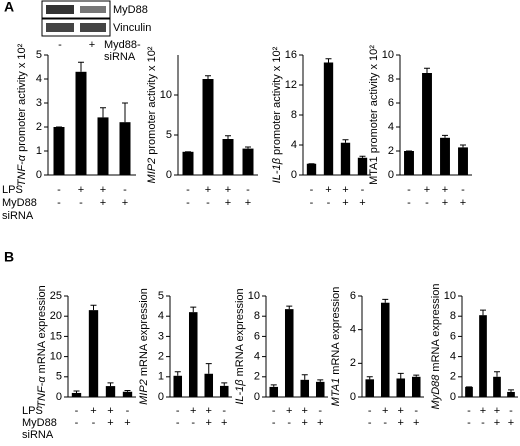 The image size is (520, 446). I want to click on y-label-gene: TNF-α, so click(22, 170).